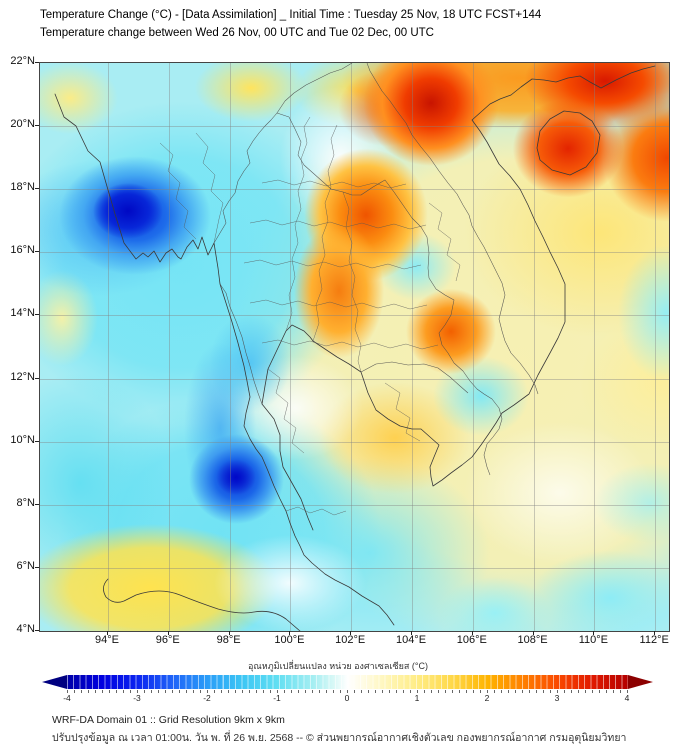 Image resolution: width=676 pixels, height=756 pixels. I want to click on lat-tick-label: 12°N, so click(22, 376).